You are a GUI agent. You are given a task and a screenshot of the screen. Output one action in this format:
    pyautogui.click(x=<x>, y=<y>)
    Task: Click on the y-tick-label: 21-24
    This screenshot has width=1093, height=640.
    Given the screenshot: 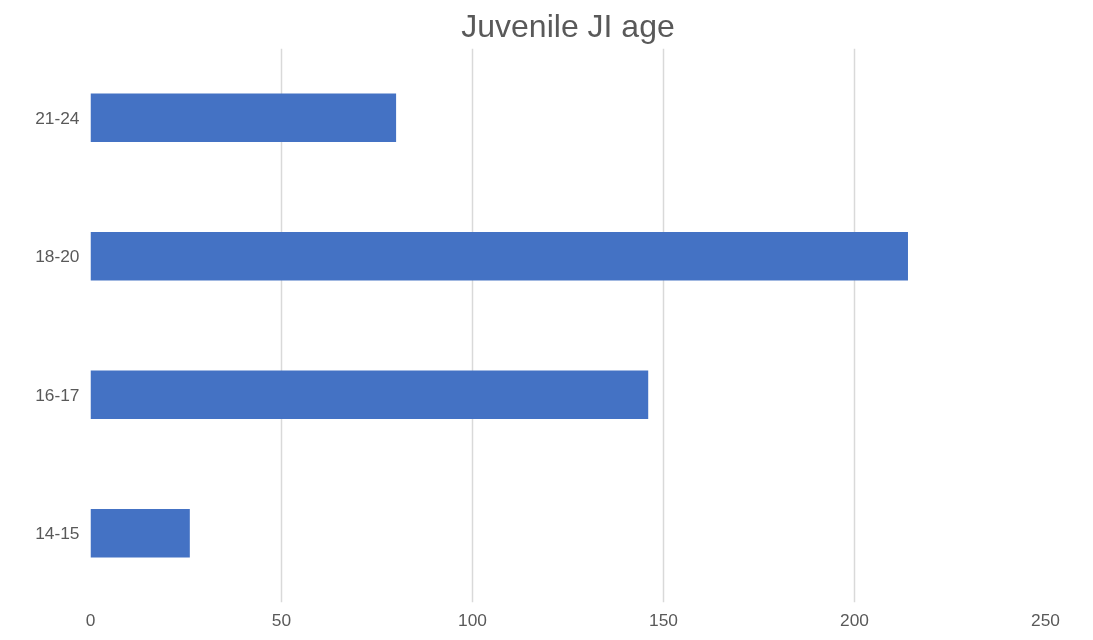 What is the action you would take?
    pyautogui.click(x=57, y=117)
    